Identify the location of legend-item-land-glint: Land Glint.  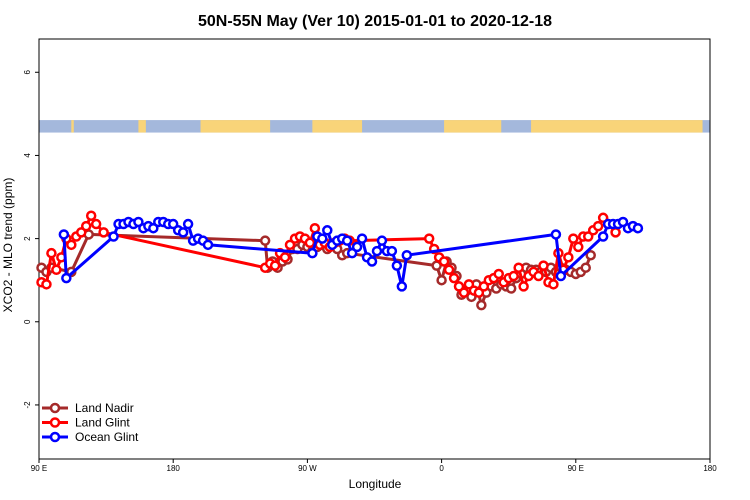
(86, 423).